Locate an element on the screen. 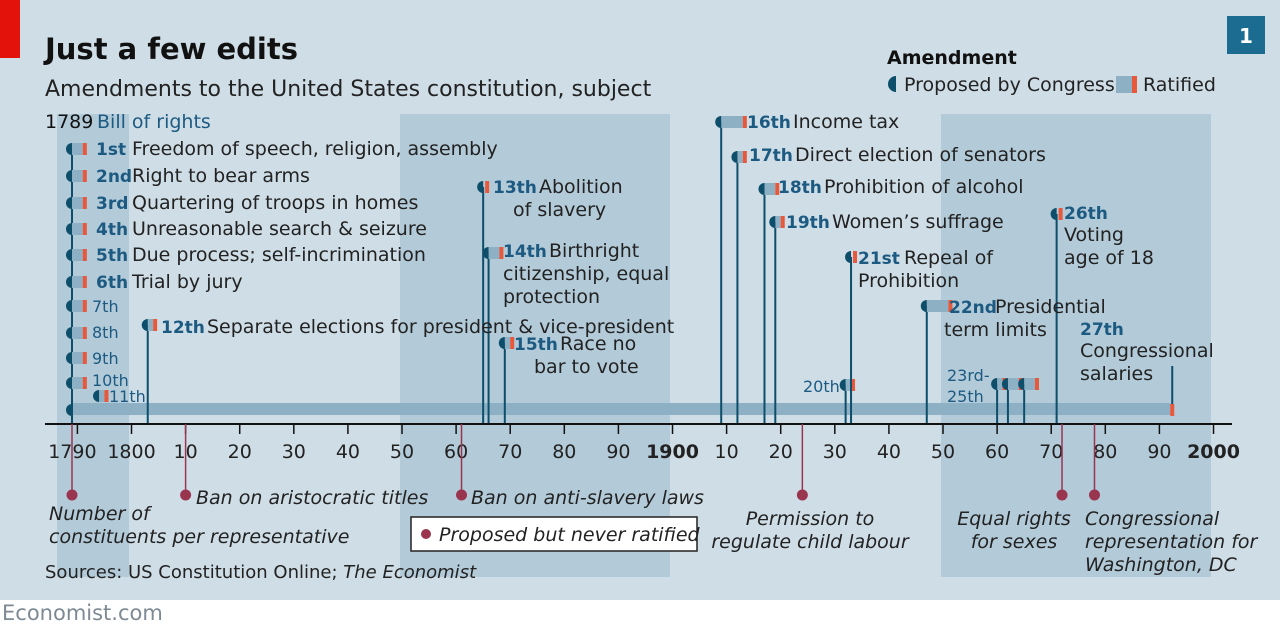  amendment-number-20th: 20th is located at coordinates (821, 386).